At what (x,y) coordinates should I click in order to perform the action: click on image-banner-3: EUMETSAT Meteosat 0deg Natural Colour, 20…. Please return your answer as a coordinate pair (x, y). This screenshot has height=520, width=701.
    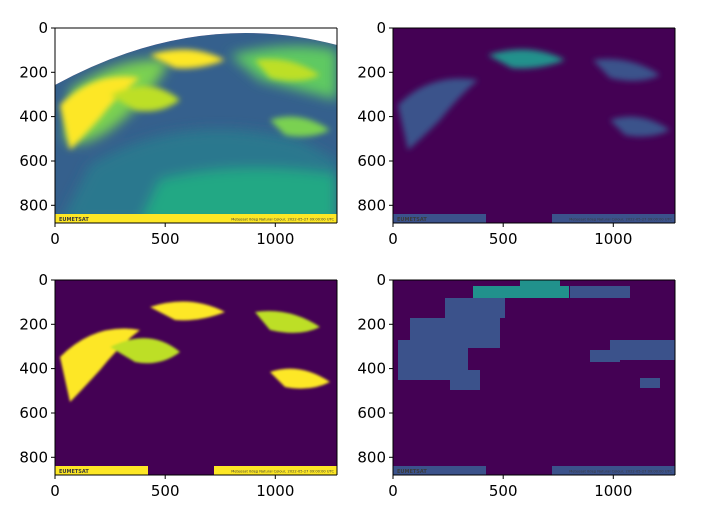
    Looking at the image, I should click on (196, 472).